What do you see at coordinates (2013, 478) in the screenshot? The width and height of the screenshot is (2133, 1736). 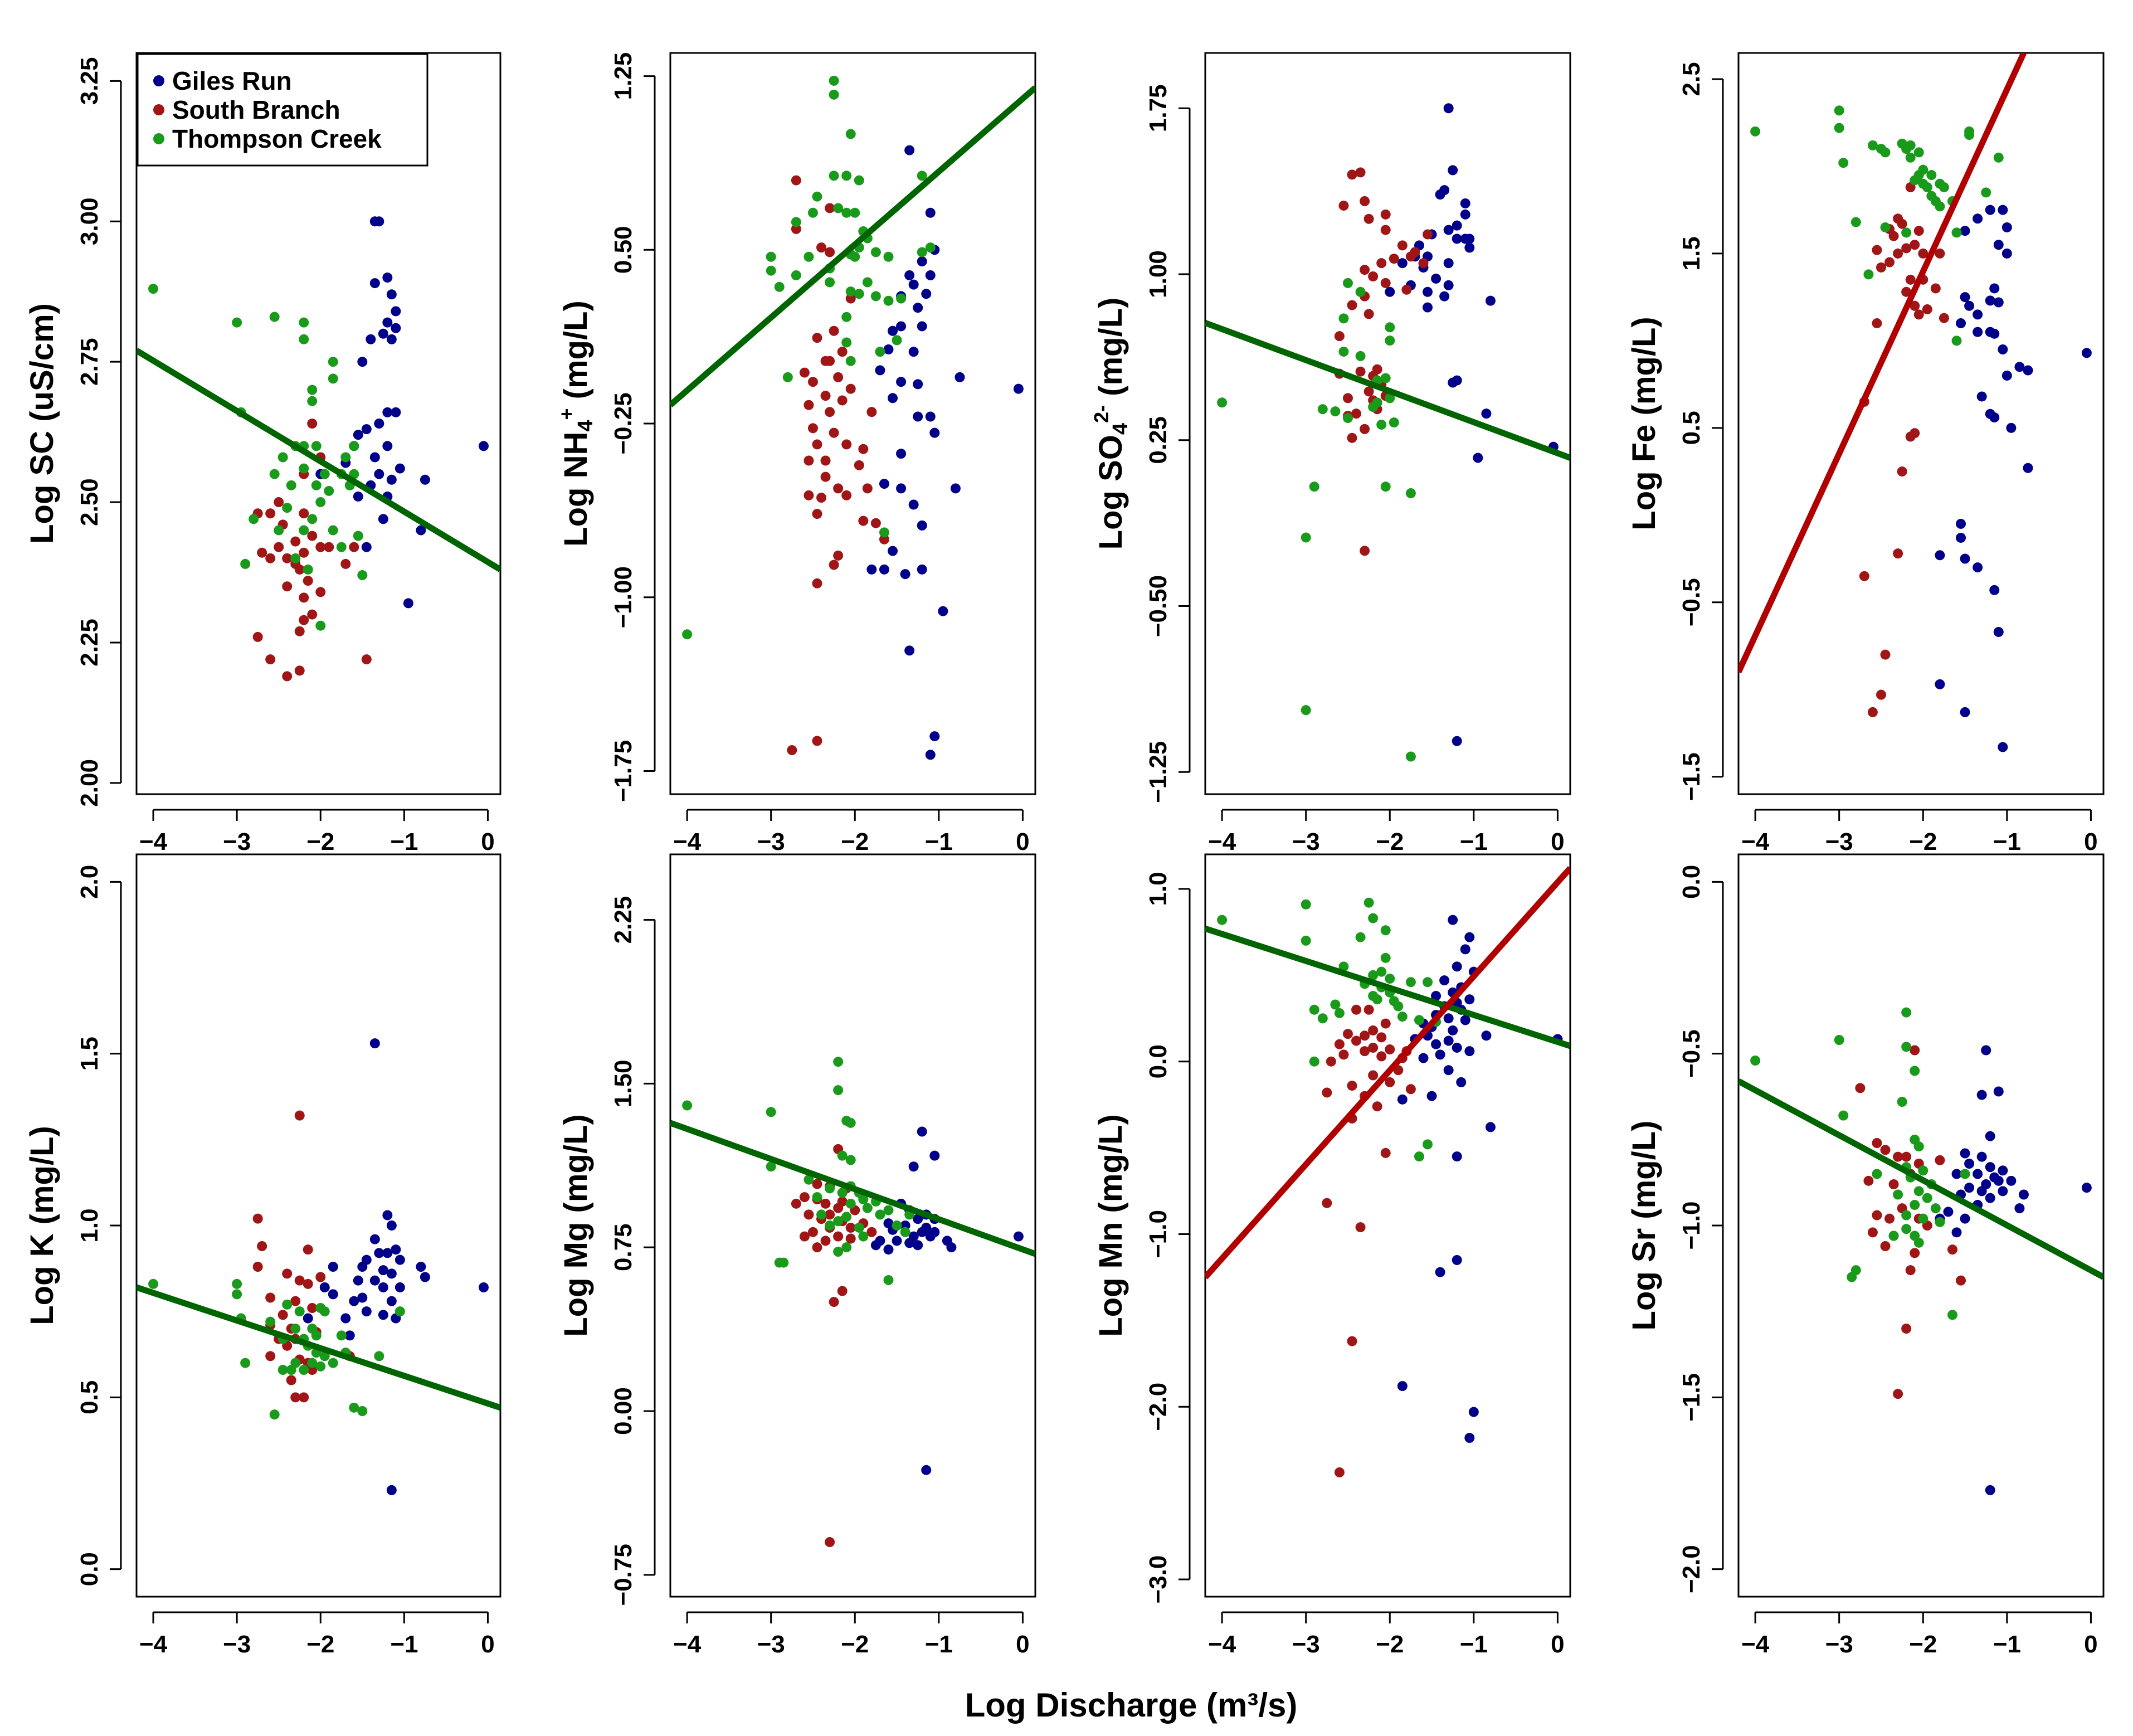 I see `series-giles` at bounding box center [2013, 478].